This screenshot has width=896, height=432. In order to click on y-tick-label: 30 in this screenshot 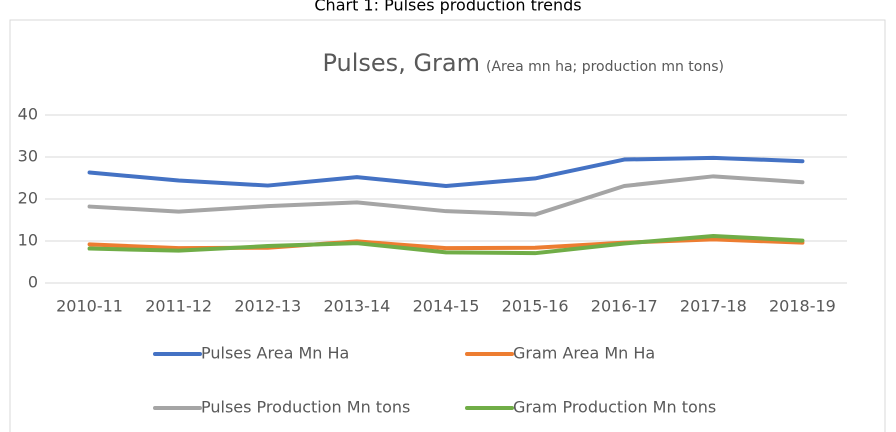, I will do `click(28, 156)`.